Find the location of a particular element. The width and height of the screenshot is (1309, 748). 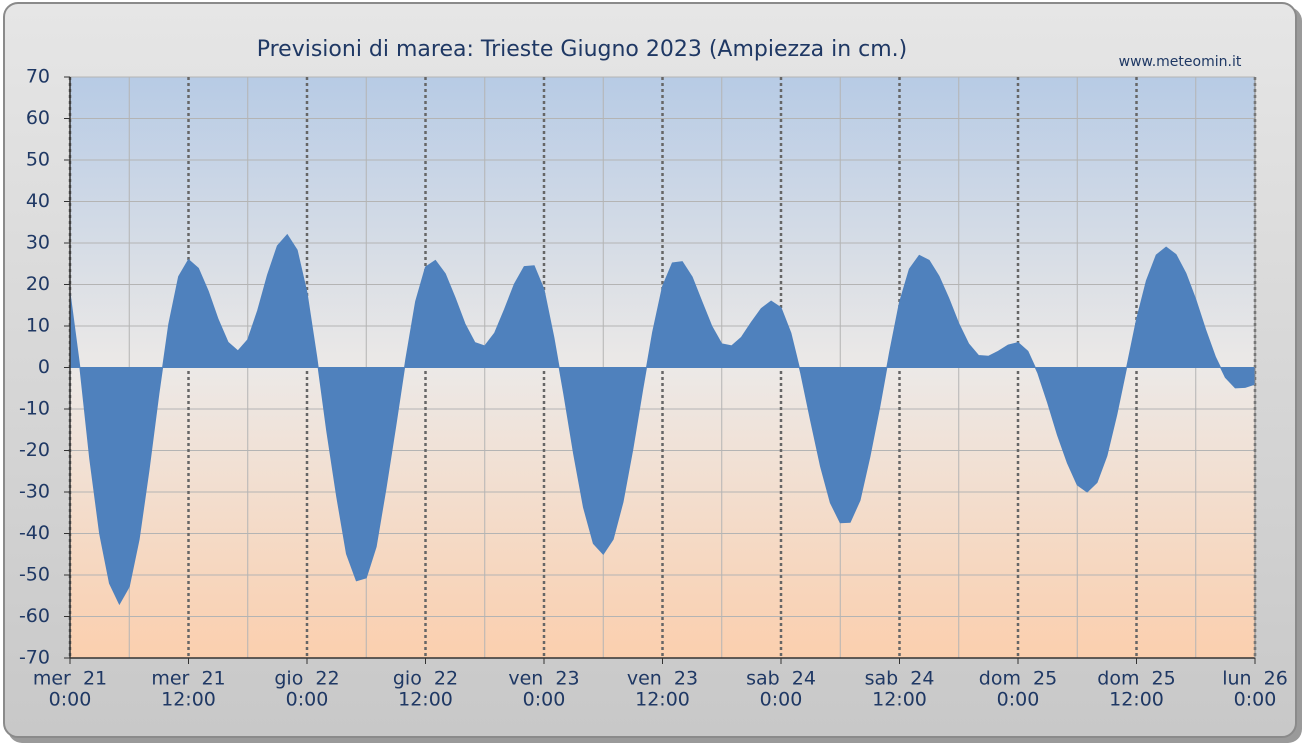

y-tick-label: 60 is located at coordinates (38, 118).